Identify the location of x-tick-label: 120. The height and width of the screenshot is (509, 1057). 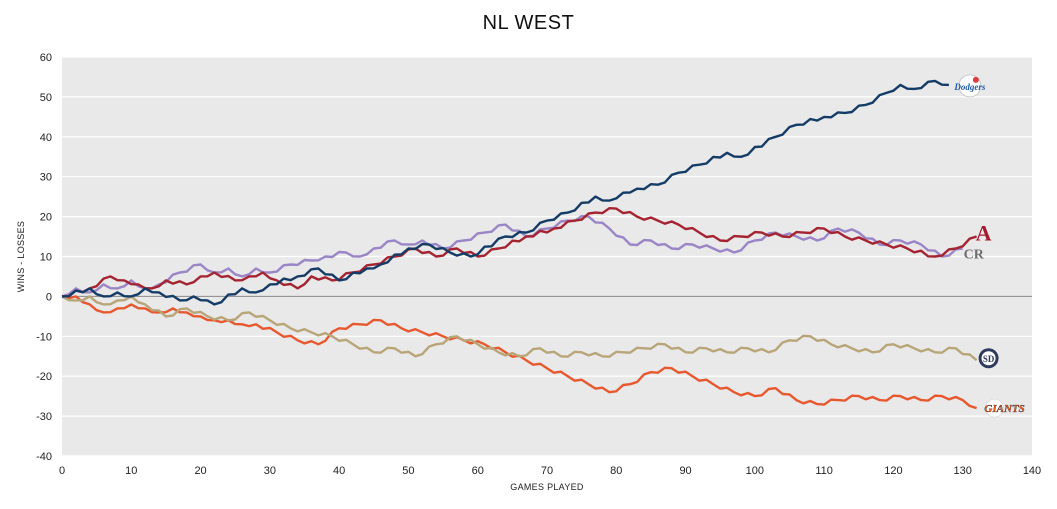
(893, 471).